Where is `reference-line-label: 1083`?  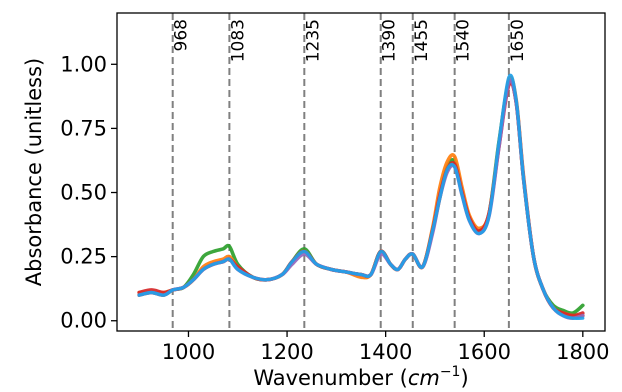
reference-line-label: 1083 is located at coordinates (238, 40).